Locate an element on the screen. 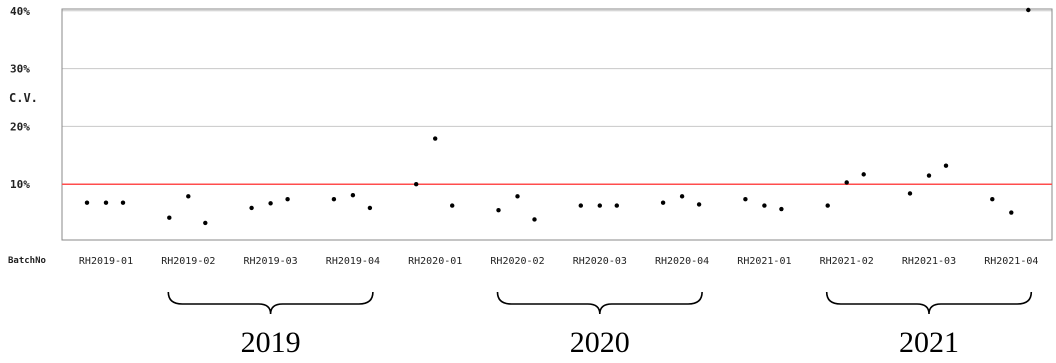 This screenshot has width=1056, height=363. x-tick-label: RH2020-02 is located at coordinates (517, 261).